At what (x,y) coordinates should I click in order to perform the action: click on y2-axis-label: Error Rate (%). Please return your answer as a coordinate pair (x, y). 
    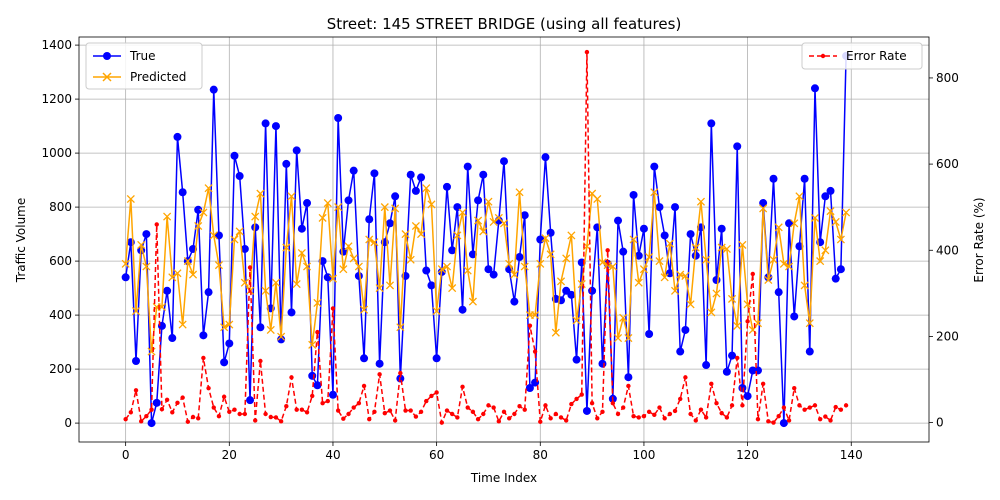
    Looking at the image, I should click on (979, 239).